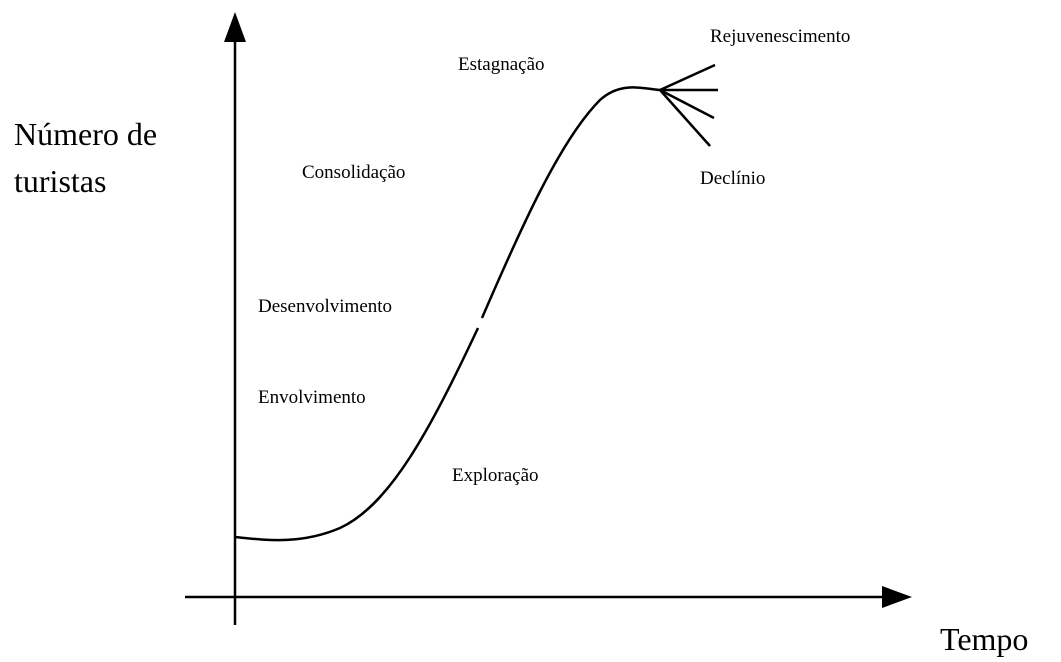 The image size is (1061, 662). I want to click on stage-label: Estagnação, so click(501, 64).